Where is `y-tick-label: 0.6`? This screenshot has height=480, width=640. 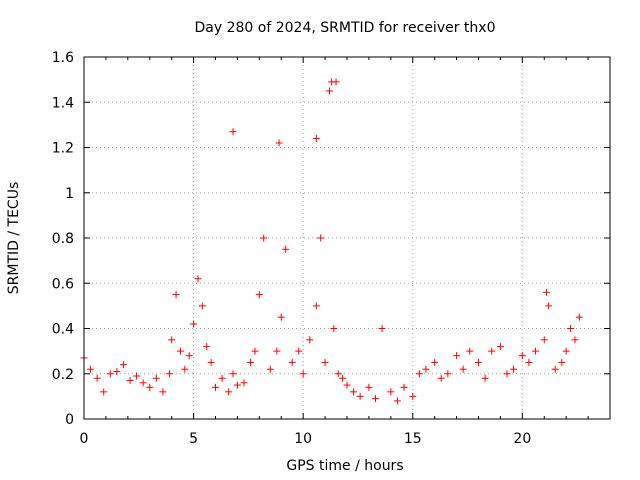 y-tick-label: 0.6 is located at coordinates (63, 284).